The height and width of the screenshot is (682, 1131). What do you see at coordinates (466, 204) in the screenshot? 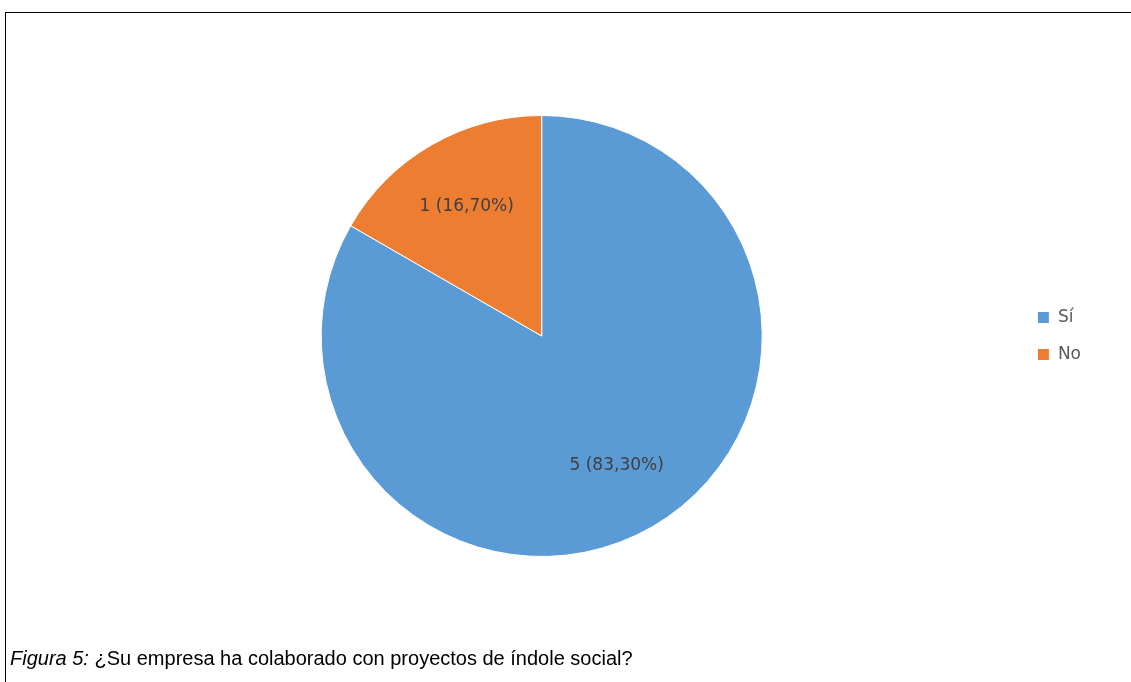
I see `data-label: 1 (16,70%)` at bounding box center [466, 204].